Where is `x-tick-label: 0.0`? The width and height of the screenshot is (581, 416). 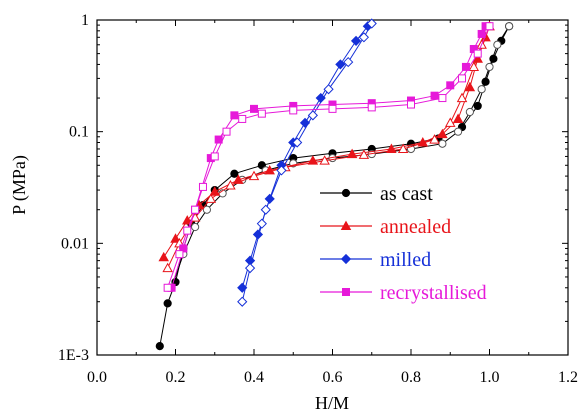
x-tick-label: 0.0 is located at coordinates (97, 377).